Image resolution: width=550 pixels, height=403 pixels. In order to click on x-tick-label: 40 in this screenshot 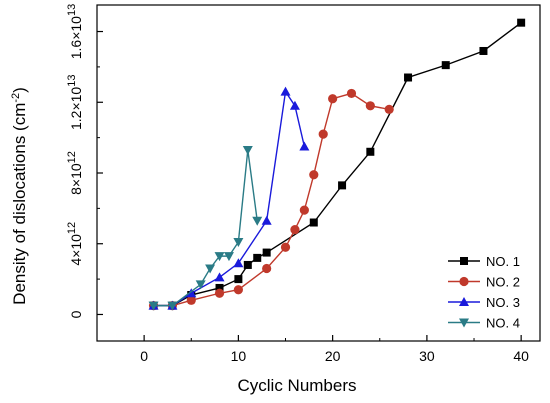, I will do `click(521, 356)`.